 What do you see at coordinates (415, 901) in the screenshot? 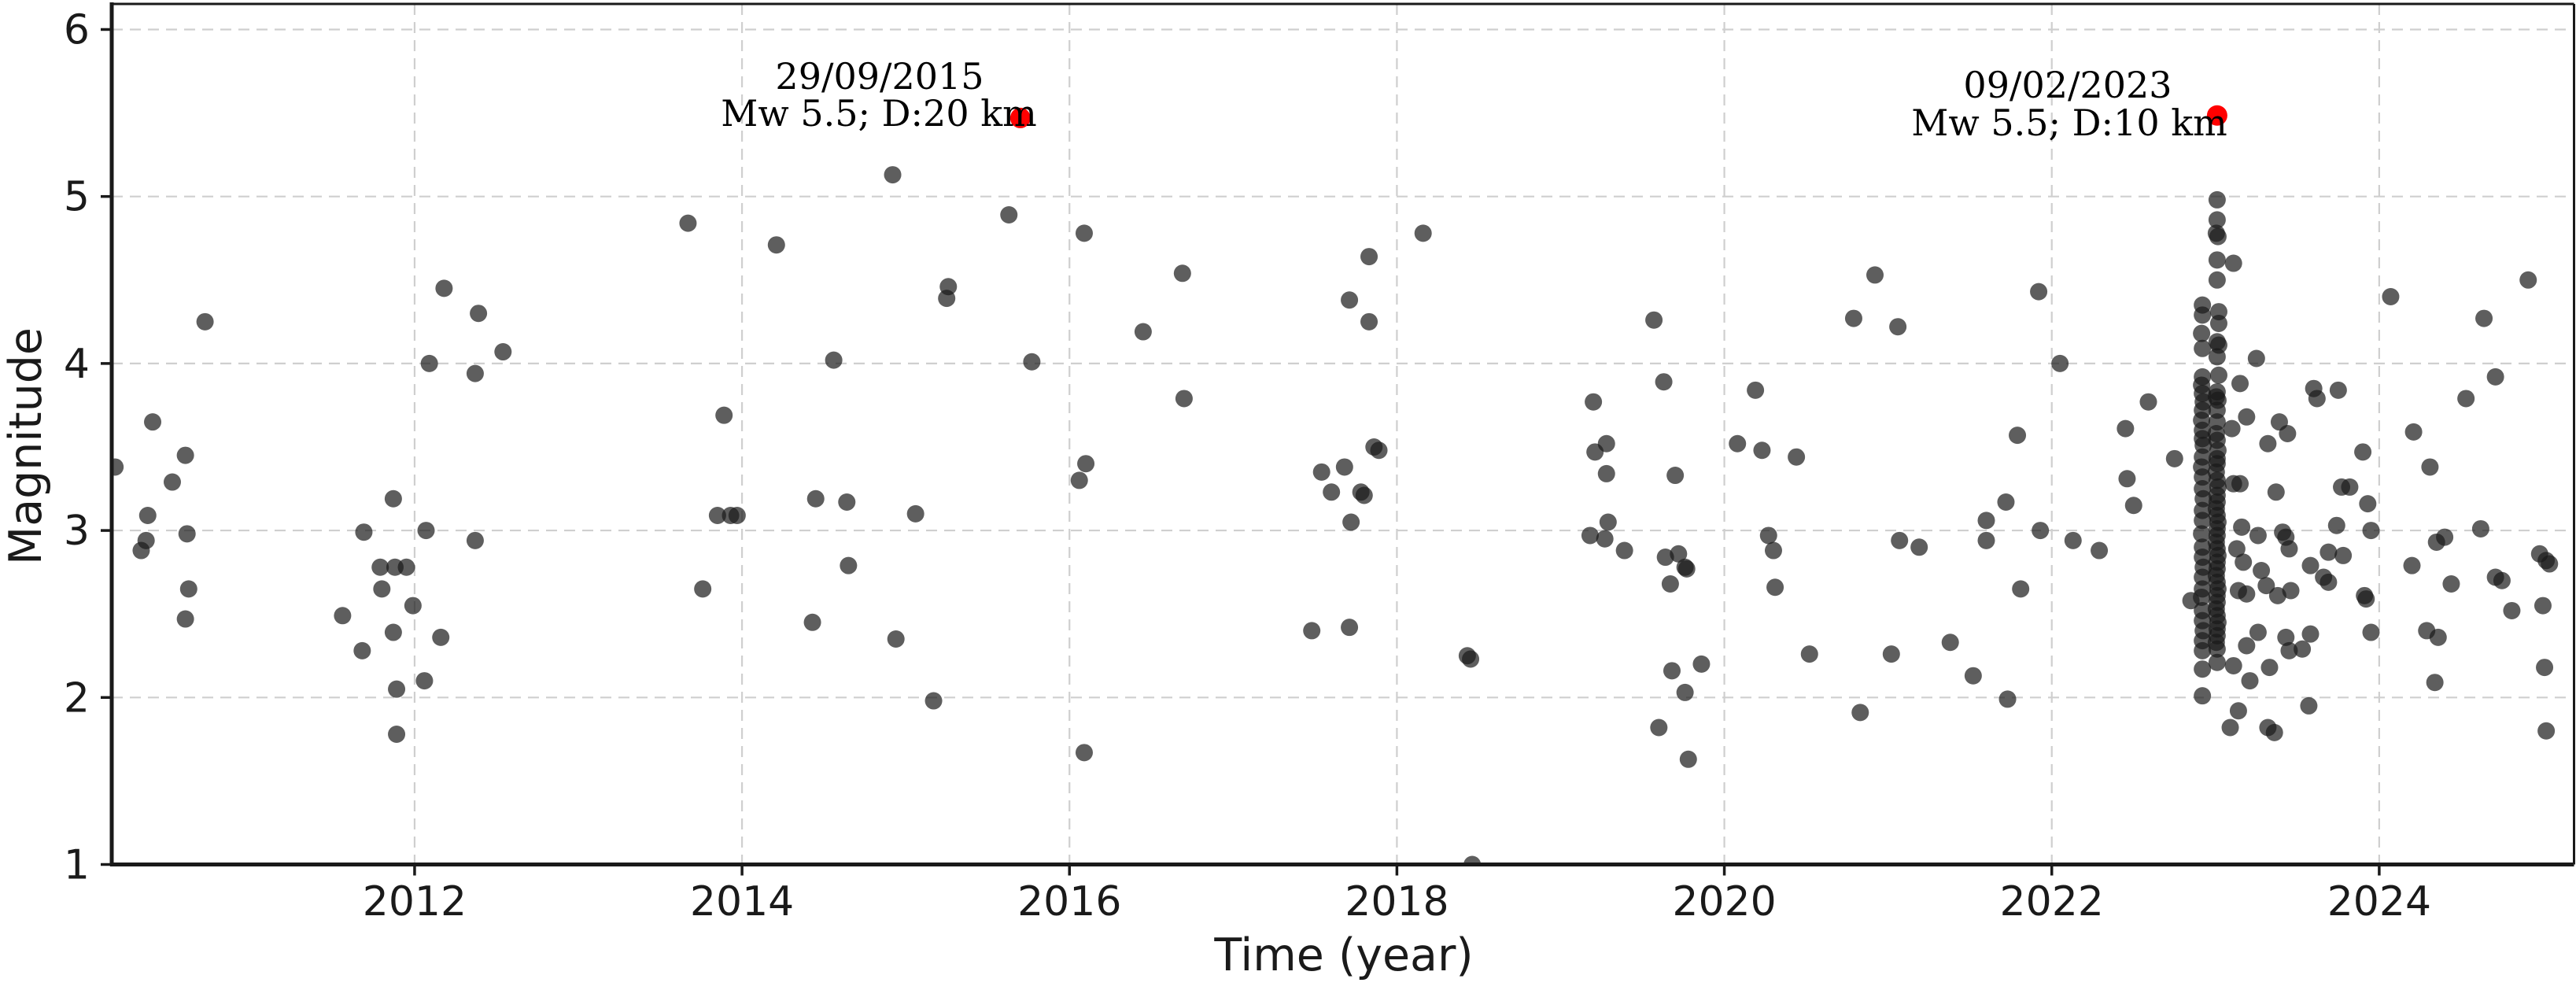
I see `x-tick-label: 2012` at bounding box center [415, 901].